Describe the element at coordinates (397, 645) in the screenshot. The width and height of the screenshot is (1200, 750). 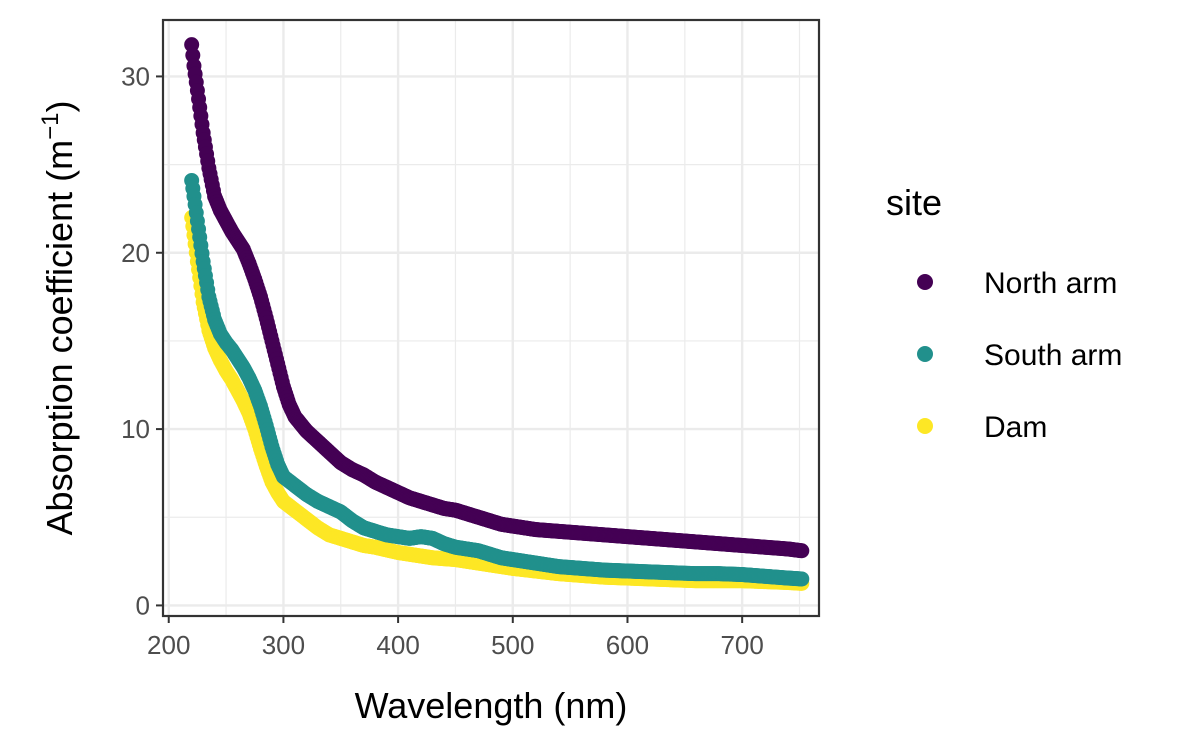
I see `x-tick-label: 400` at that location.